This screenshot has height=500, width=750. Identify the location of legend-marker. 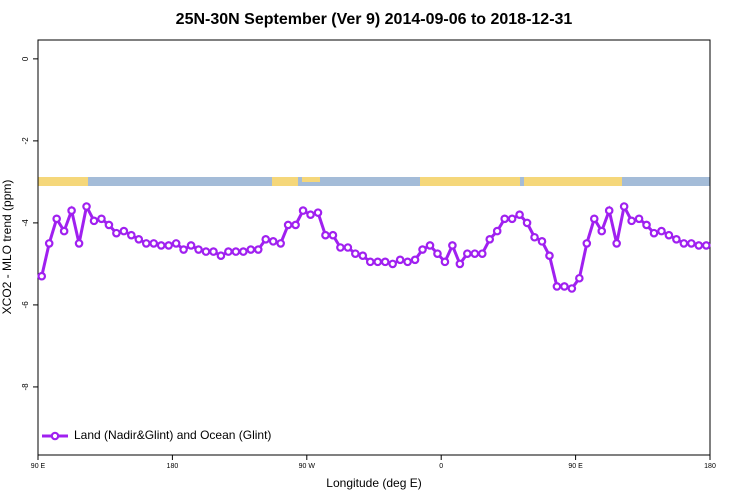
(55, 436).